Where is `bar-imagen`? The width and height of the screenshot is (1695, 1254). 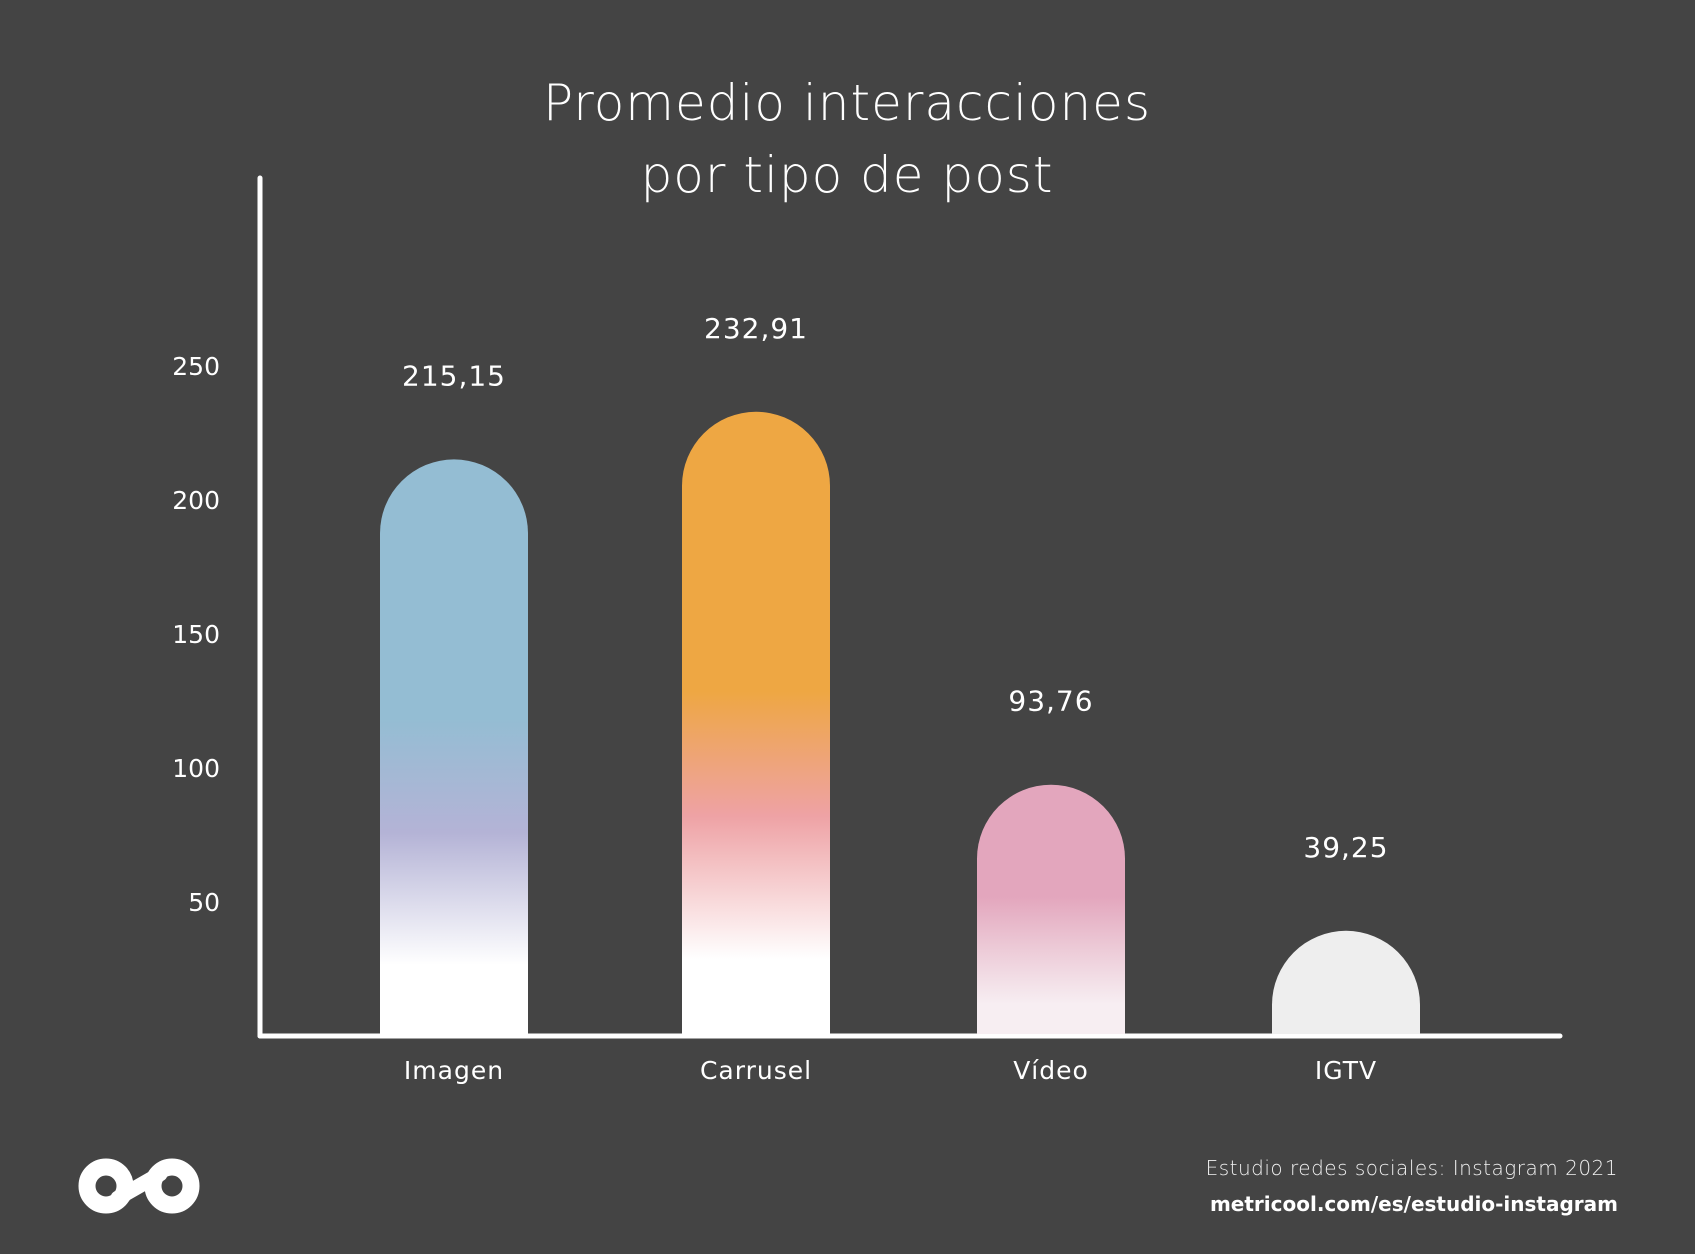
bar-imagen is located at coordinates (454, 746).